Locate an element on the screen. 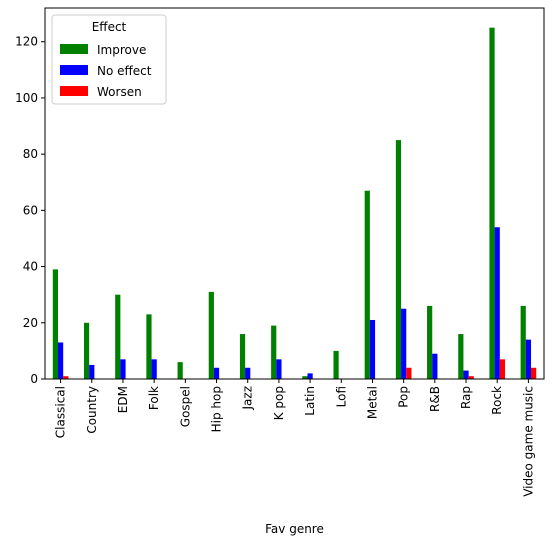 This screenshot has width=552, height=547. bar-improve-video-game-music is located at coordinates (523, 342).